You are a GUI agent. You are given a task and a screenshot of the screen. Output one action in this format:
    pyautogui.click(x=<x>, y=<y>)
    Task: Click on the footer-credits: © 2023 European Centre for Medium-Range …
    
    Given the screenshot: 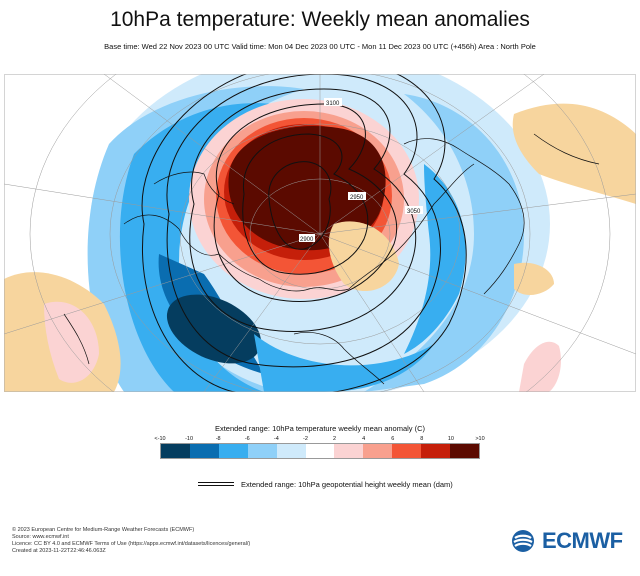 What is the action you would take?
    pyautogui.click(x=131, y=541)
    